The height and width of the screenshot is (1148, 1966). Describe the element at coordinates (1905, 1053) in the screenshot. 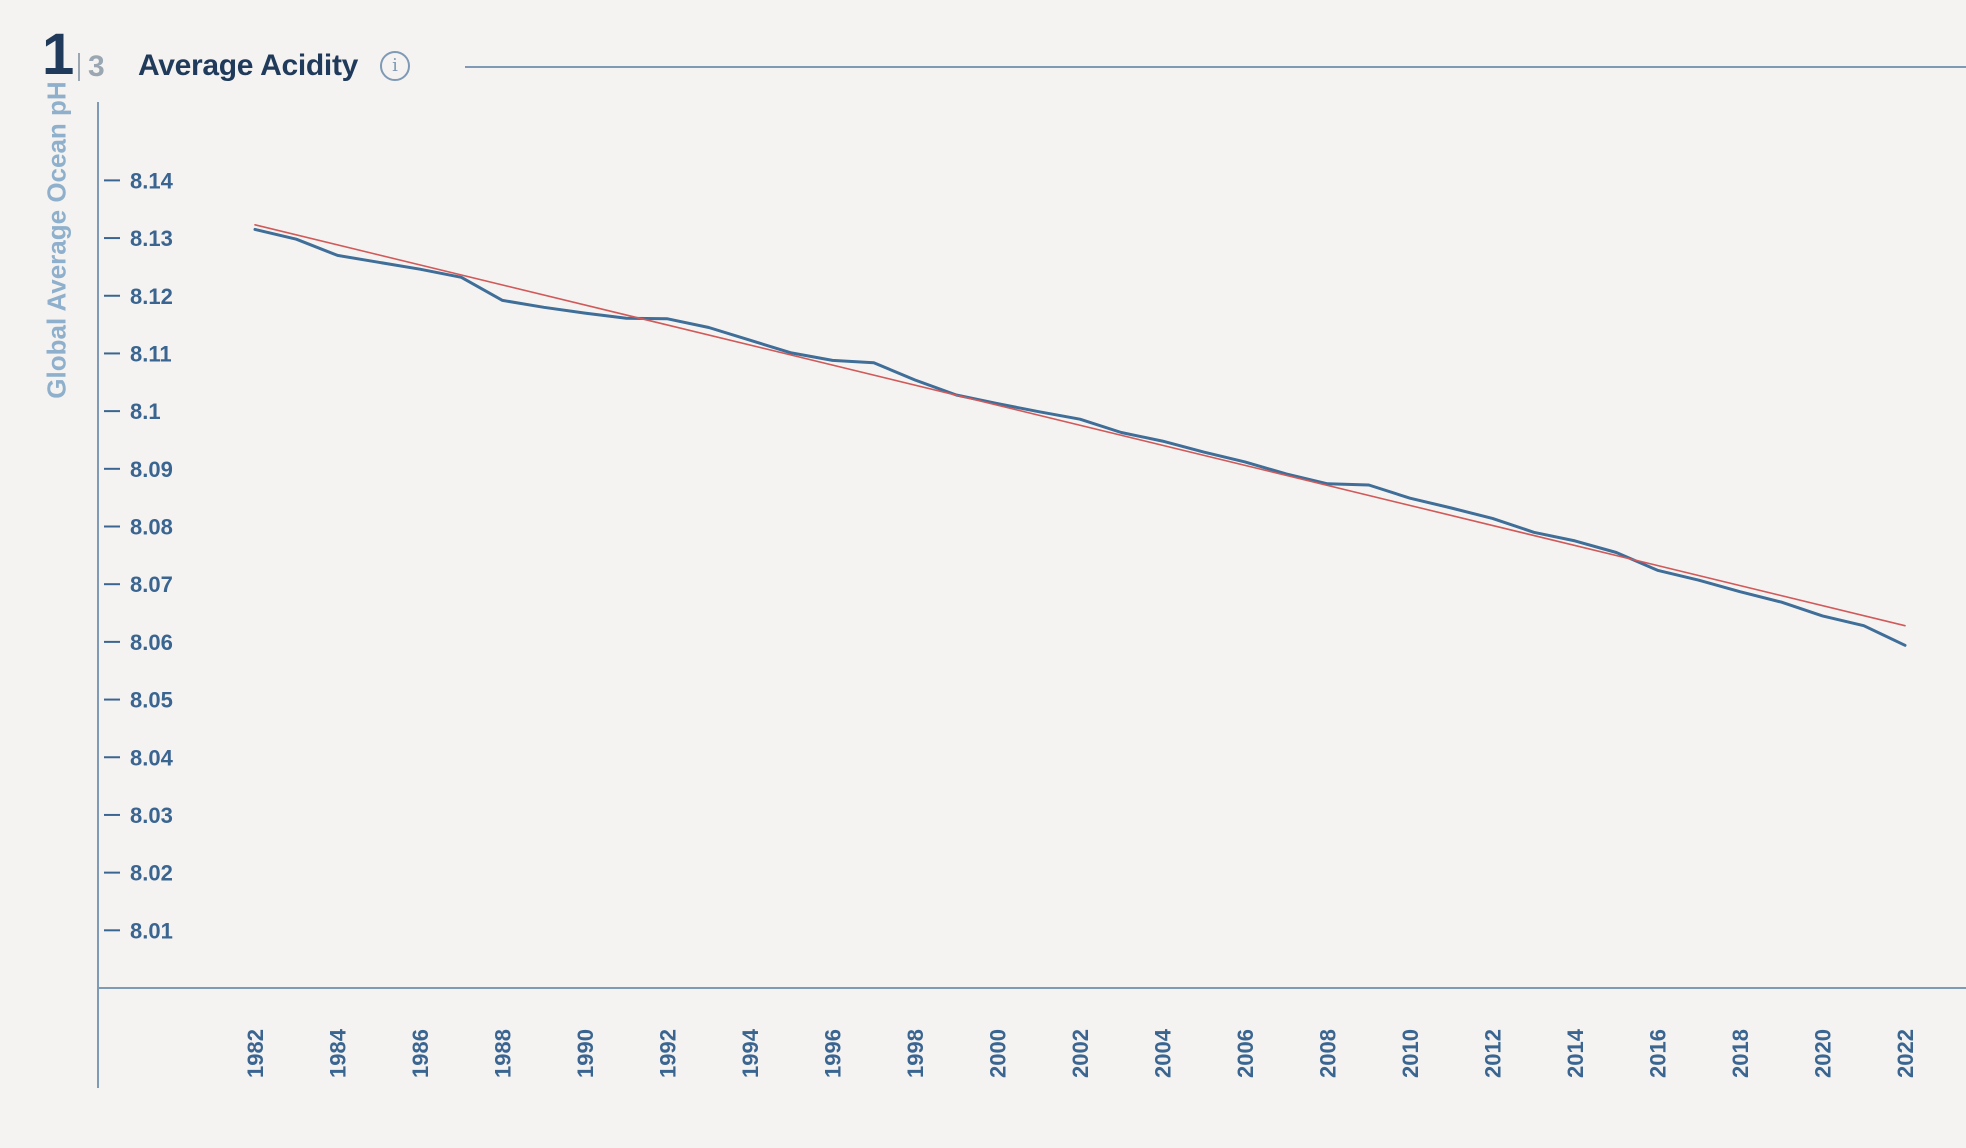

I see `x-tick-label: 2022` at that location.